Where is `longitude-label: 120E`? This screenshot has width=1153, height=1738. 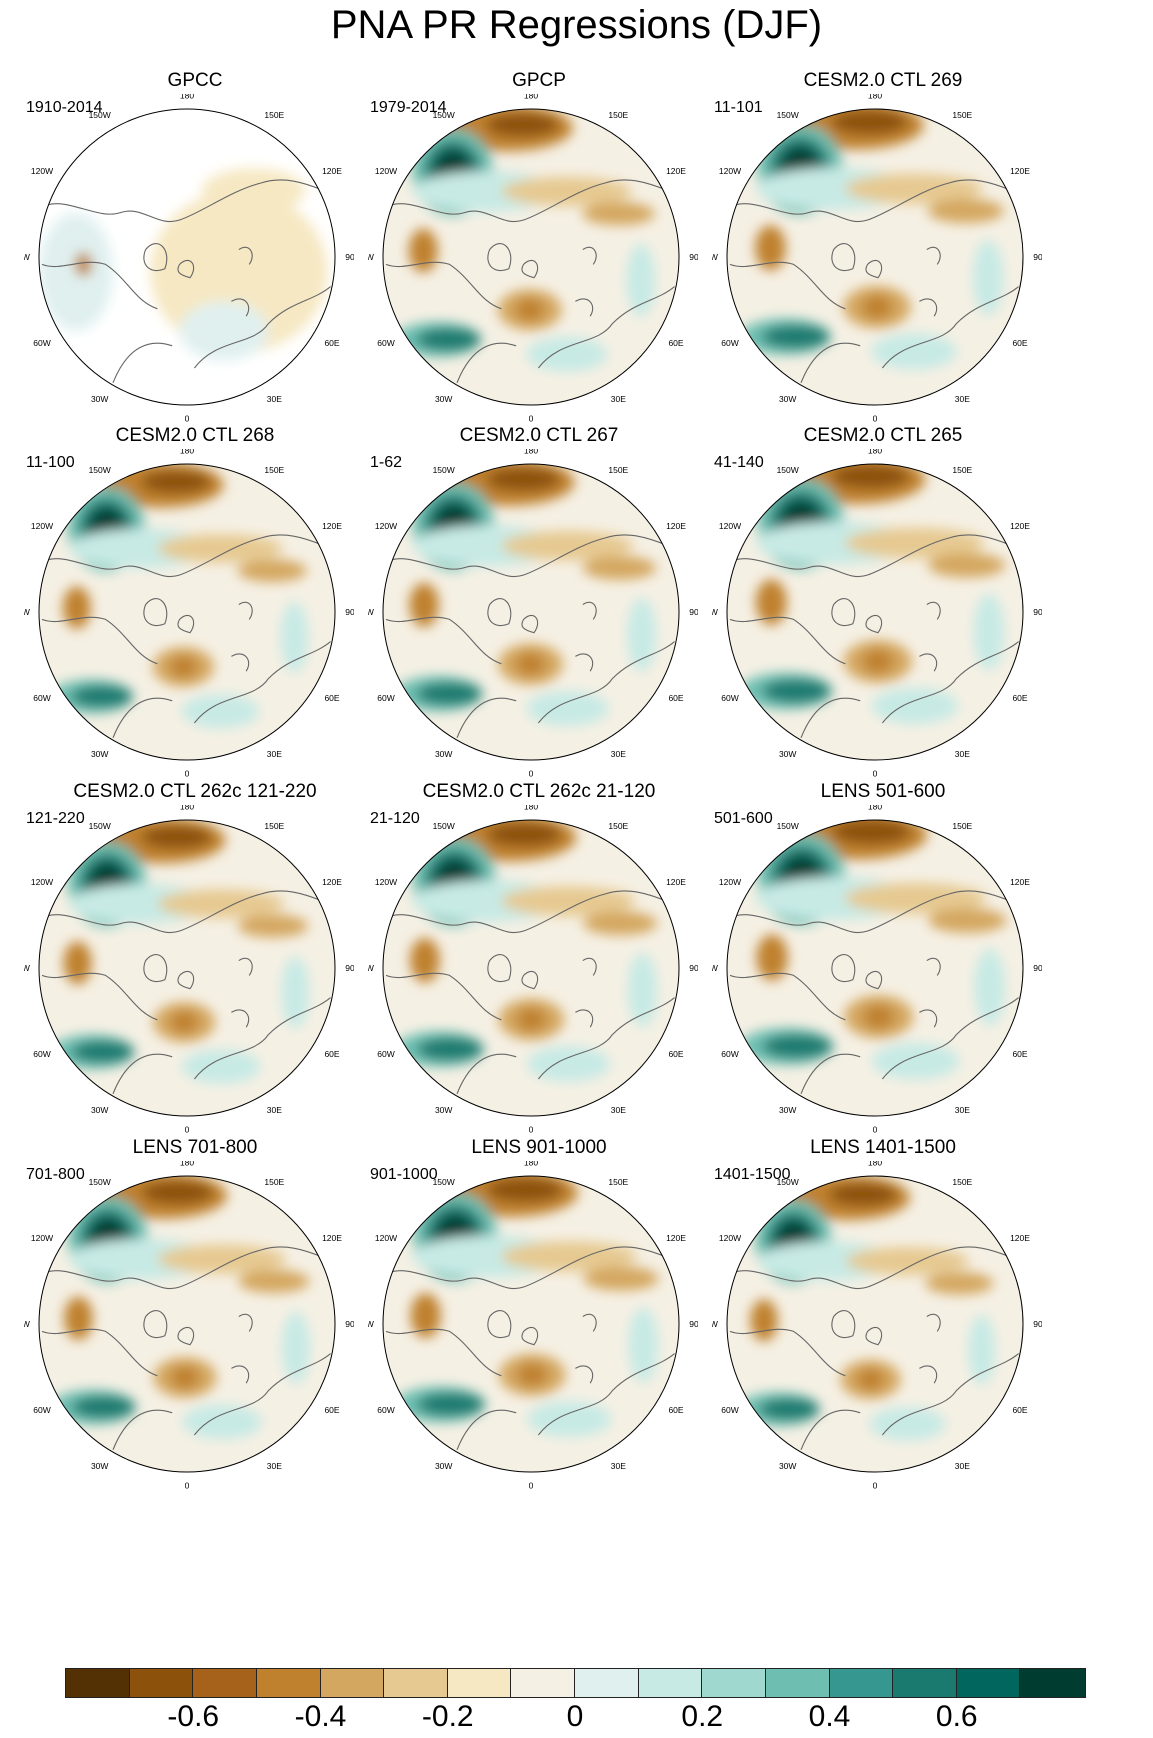 longitude-label: 120E is located at coordinates (1020, 526).